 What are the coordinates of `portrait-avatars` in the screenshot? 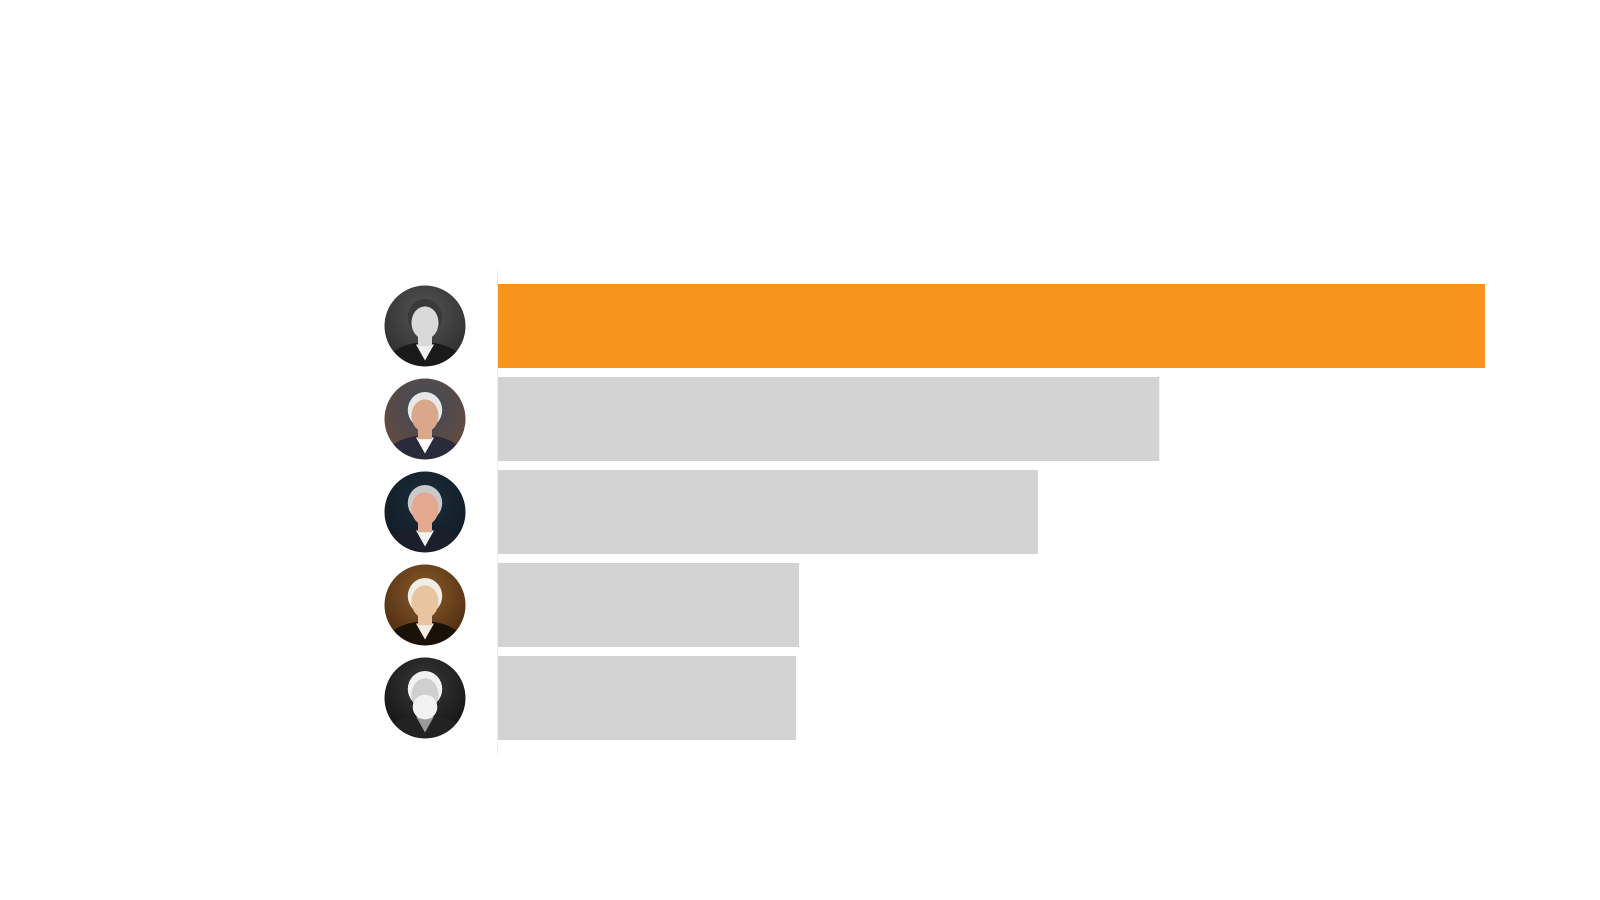 It's located at (425, 512).